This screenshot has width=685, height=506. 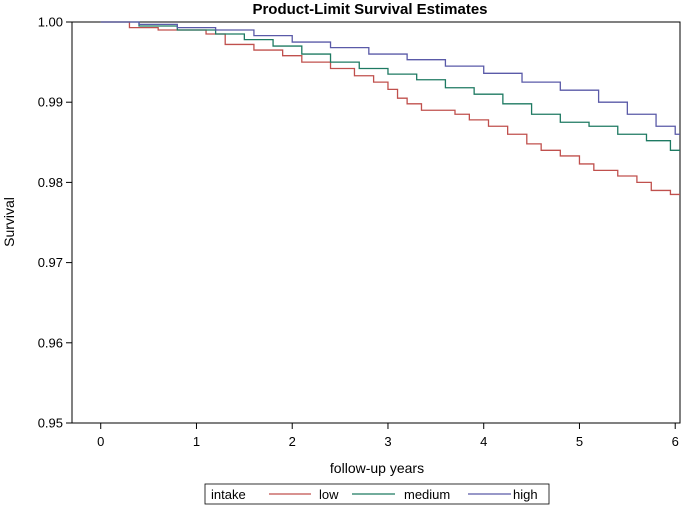 What do you see at coordinates (50, 423) in the screenshot?
I see `y-tick-label: 0.95` at bounding box center [50, 423].